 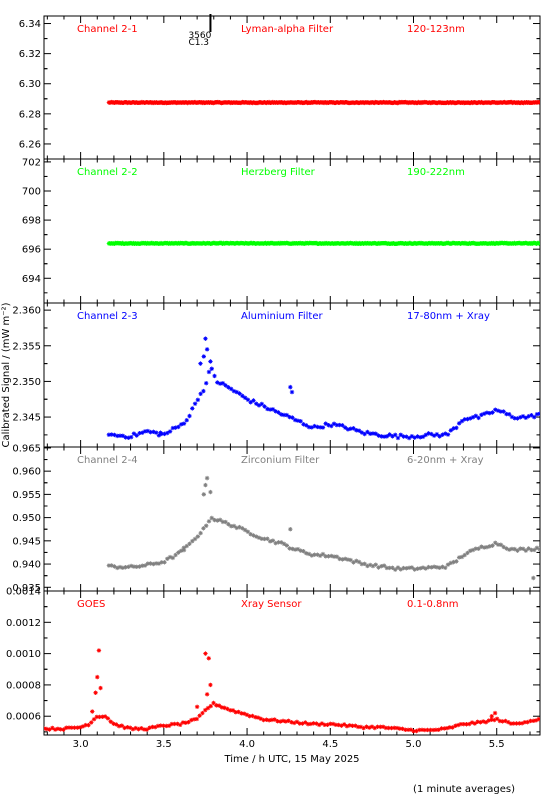 I want to click on y-tick-label: 0.0012, so click(x=23, y=623).